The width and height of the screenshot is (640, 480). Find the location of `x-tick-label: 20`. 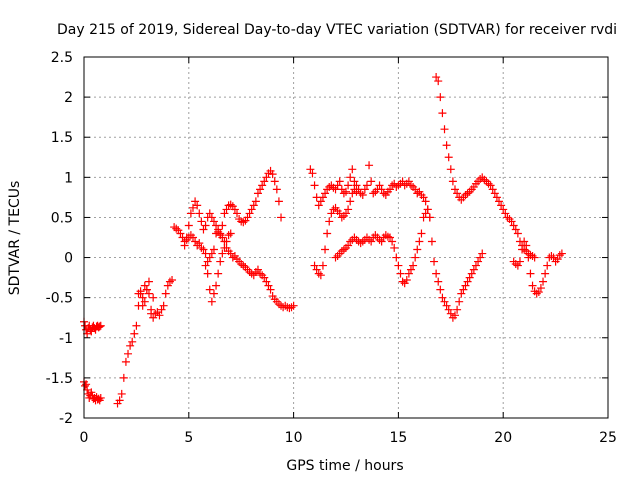

x-tick-label: 20 is located at coordinates (503, 438).